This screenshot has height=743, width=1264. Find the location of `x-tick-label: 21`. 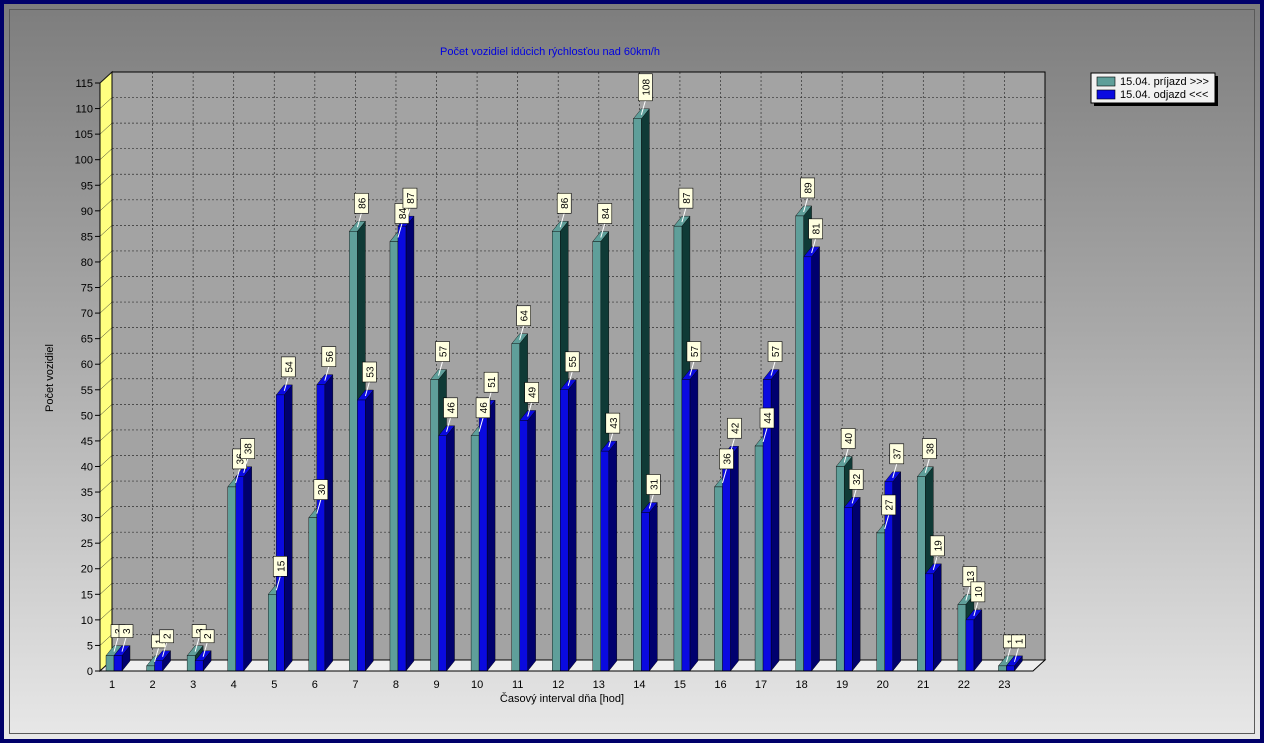

x-tick-label: 21 is located at coordinates (923, 685).